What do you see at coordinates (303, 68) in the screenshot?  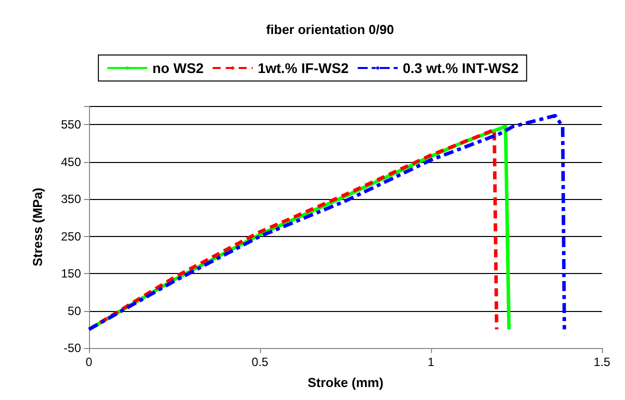 I see `legend-label: 1wt.% IF-WS2` at bounding box center [303, 68].